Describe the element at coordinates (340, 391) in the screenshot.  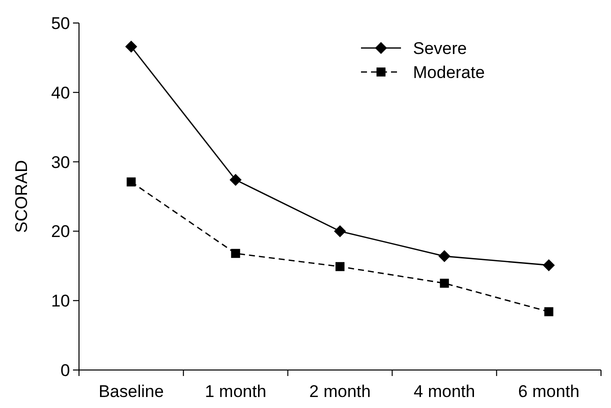
I see `x-tick-label: 2 month` at that location.